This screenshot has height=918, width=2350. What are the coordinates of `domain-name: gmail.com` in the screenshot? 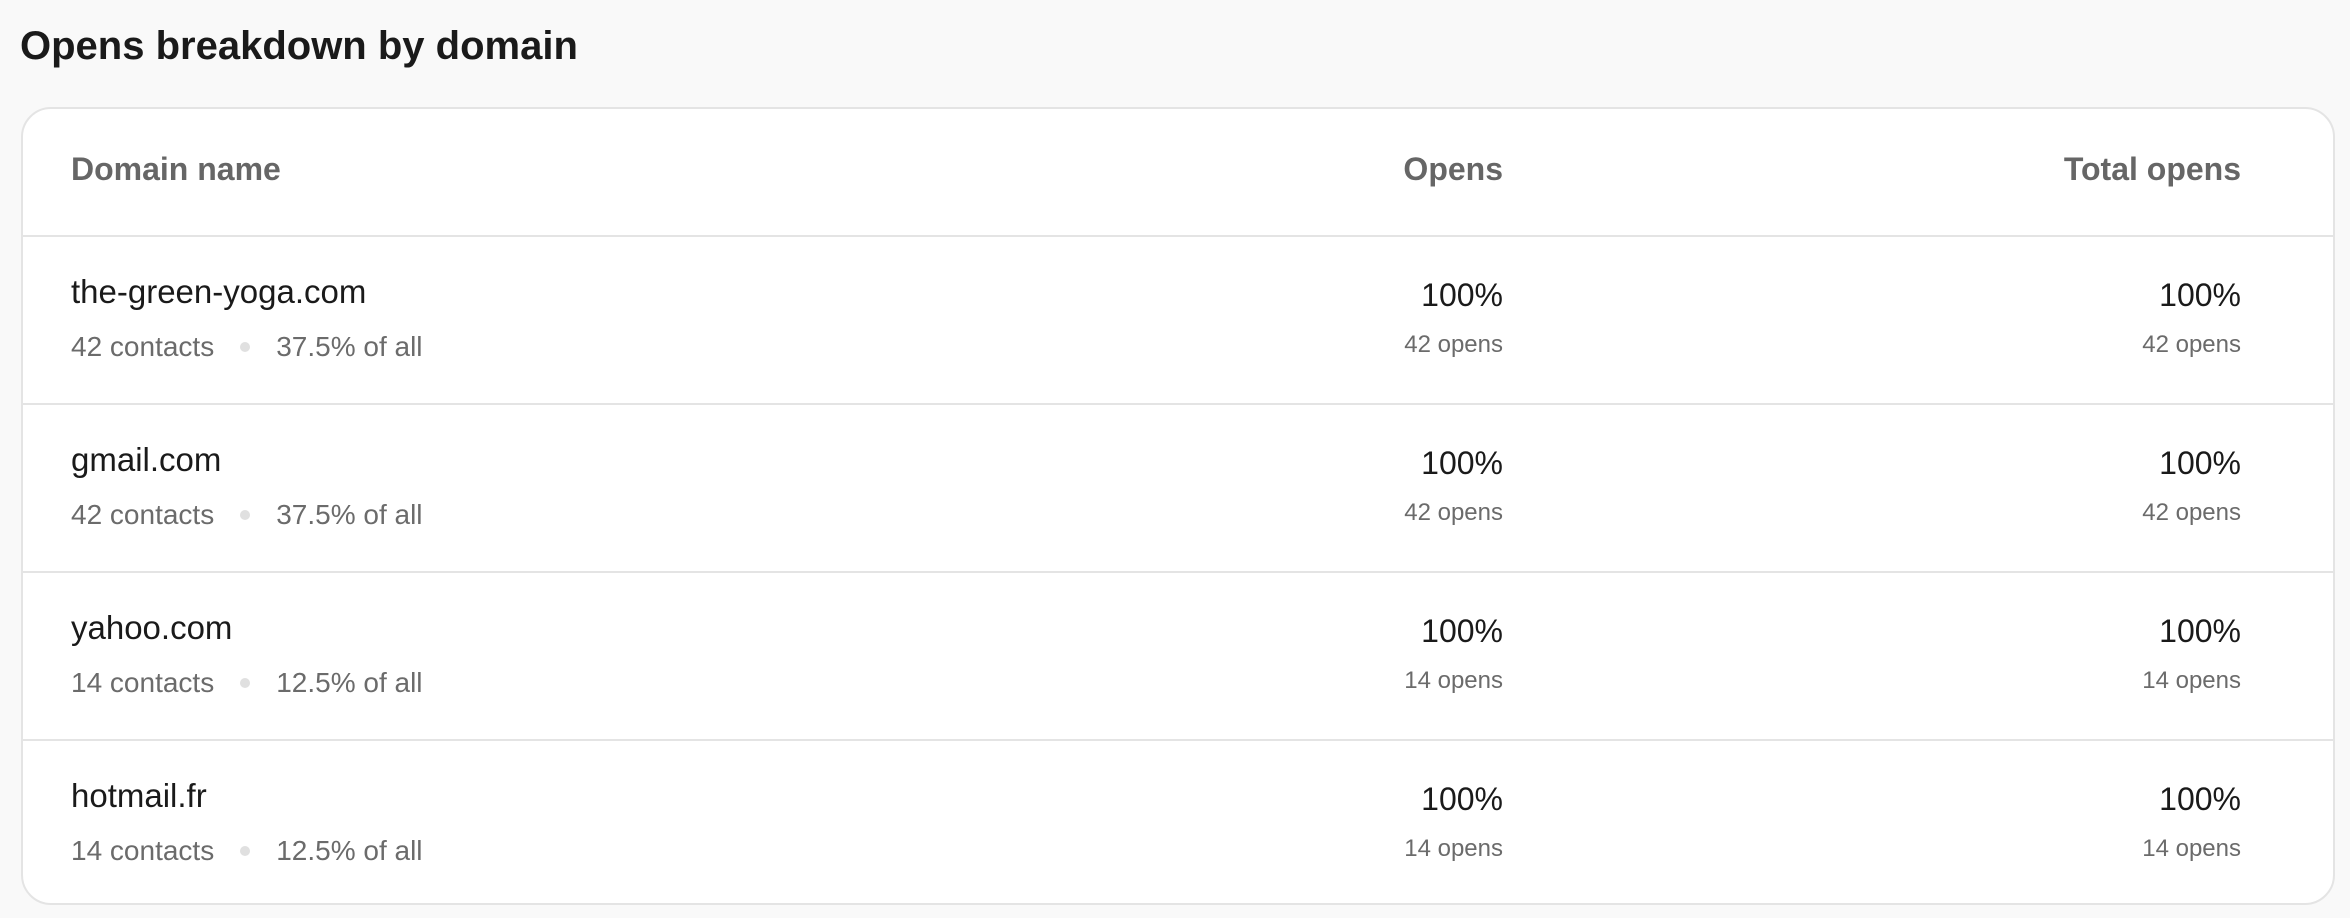 It's located at (146, 459).